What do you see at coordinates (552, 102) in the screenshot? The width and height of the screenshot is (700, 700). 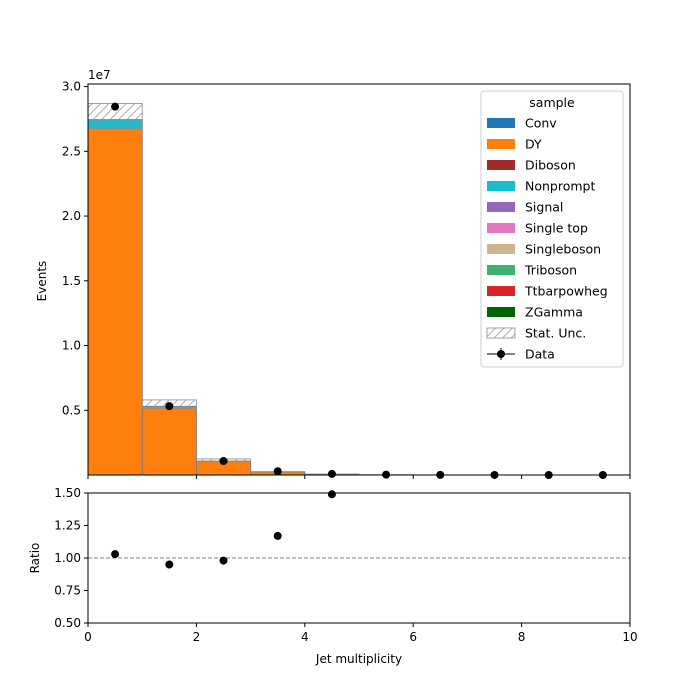 I see `legend-title: sample` at bounding box center [552, 102].